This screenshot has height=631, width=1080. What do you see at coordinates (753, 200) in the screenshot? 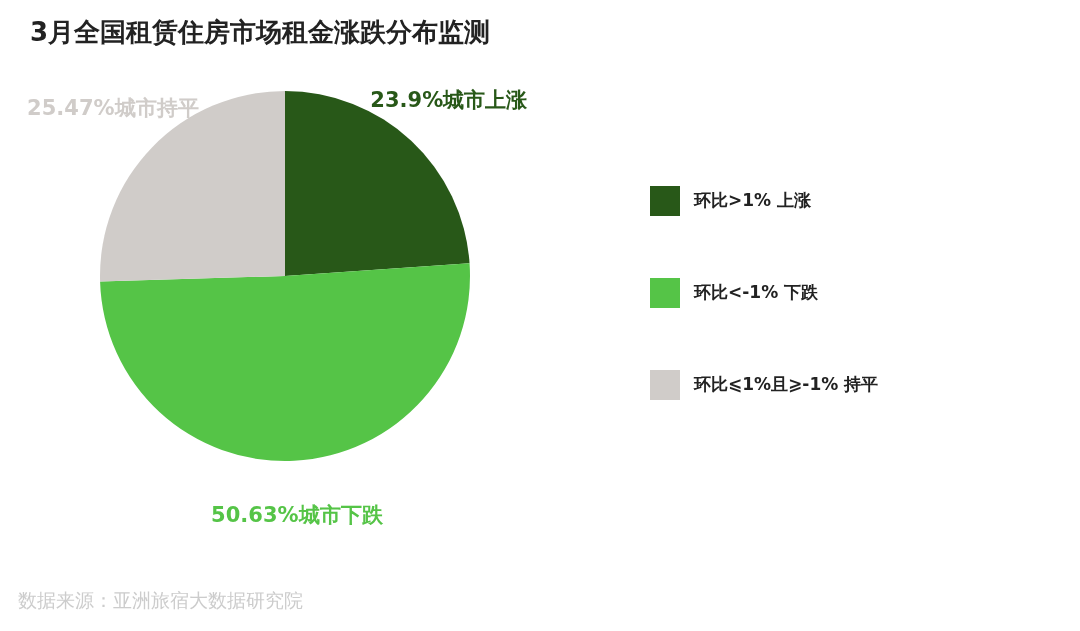
I see `legend-label: 环比>1% 上涨` at bounding box center [753, 200].